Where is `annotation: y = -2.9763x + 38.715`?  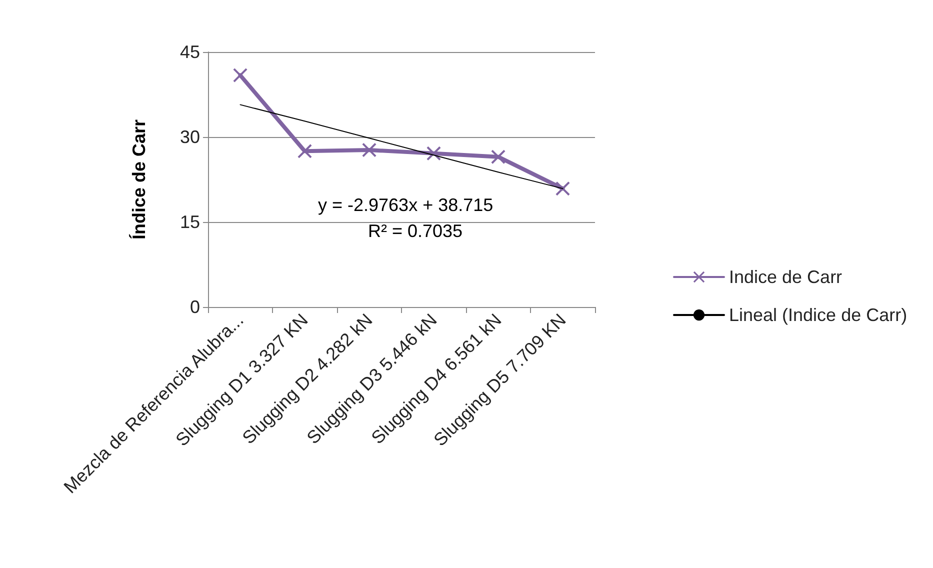 annotation: y = -2.9763x + 38.715 is located at coordinates (406, 205).